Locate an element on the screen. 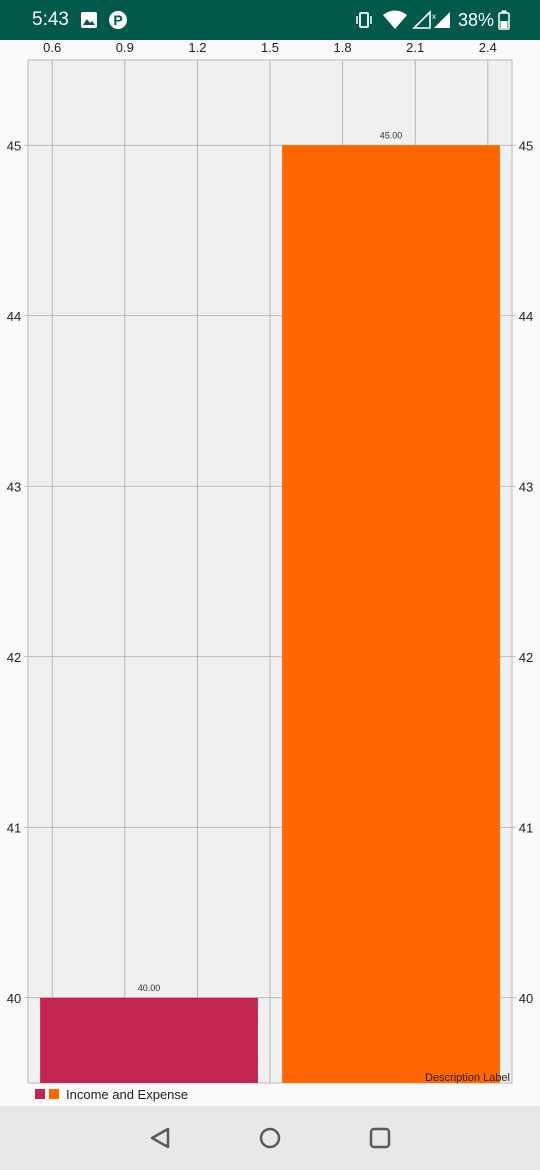 The width and height of the screenshot is (540, 1170). x-tick-label: 0.6 is located at coordinates (52, 47).